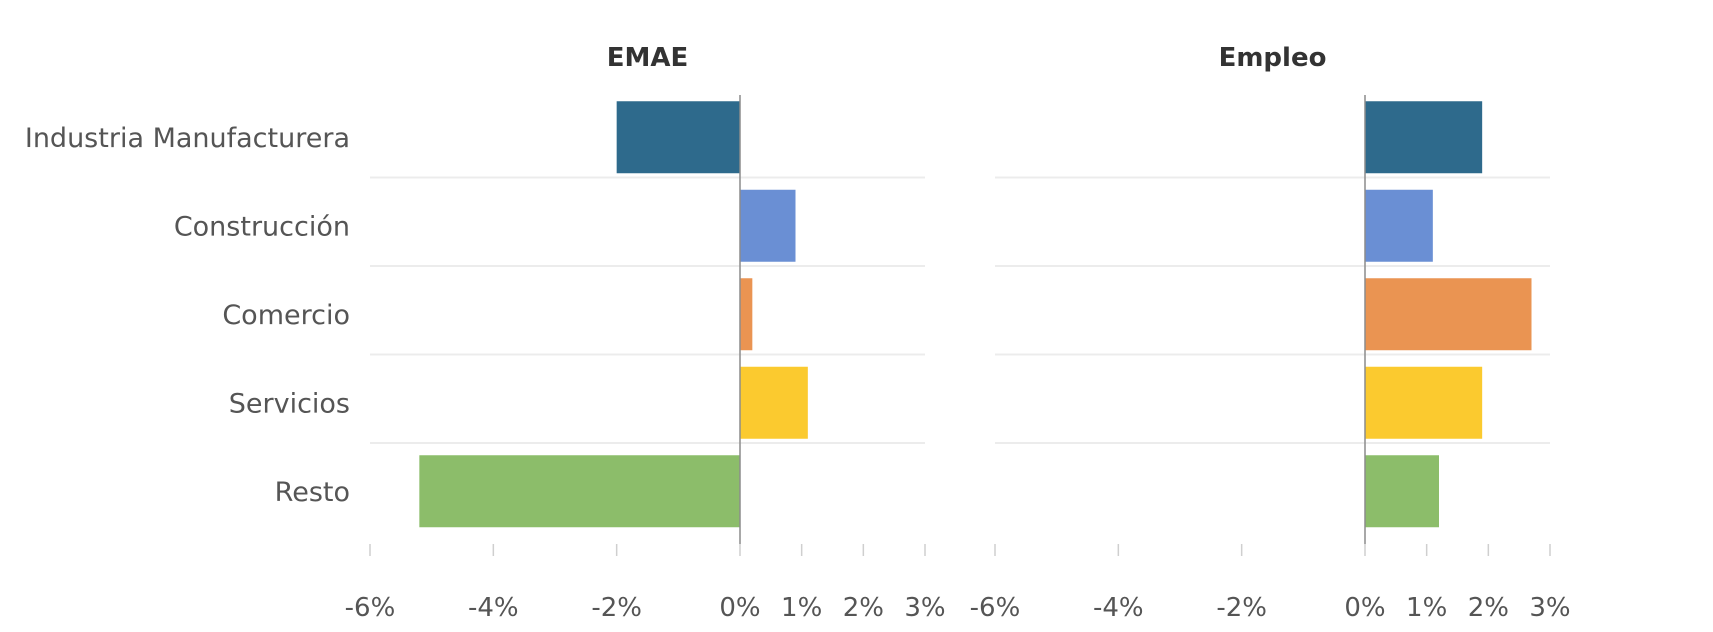 The image size is (1713, 632). I want to click on category-label: Industria Manufacturera, so click(187, 138).